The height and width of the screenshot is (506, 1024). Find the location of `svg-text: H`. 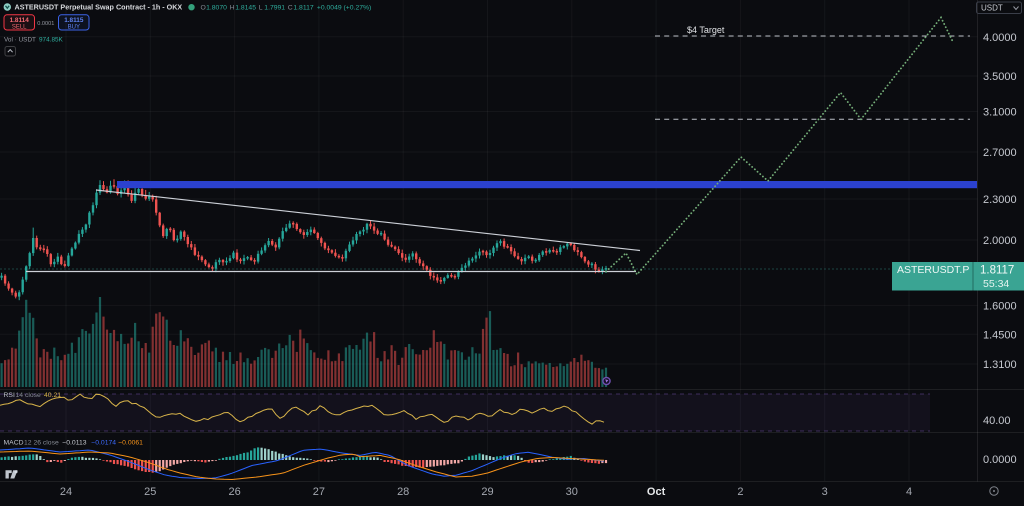

svg-text: H is located at coordinates (232, 8).